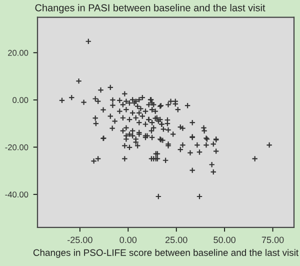 This screenshot has height=266, width=300. Describe the element at coordinates (80, 240) in the screenshot. I see `x-tick-label: -25.00` at that location.